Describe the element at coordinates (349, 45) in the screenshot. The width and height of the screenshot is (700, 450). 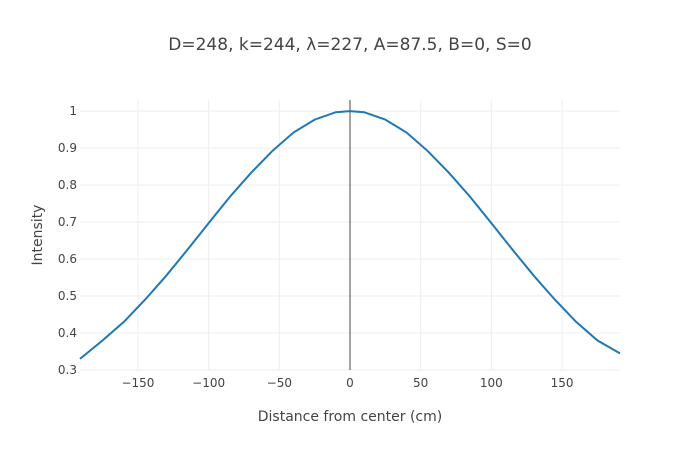
I see `chart-title: D=248, k=244, λ=227, A=87.5, B=0, S=0` at that location.